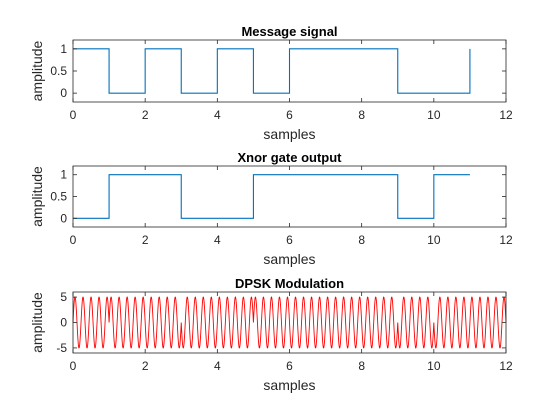 The image size is (560, 420). What do you see at coordinates (290, 157) in the screenshot?
I see `chart-title: Xnor gate output` at bounding box center [290, 157].